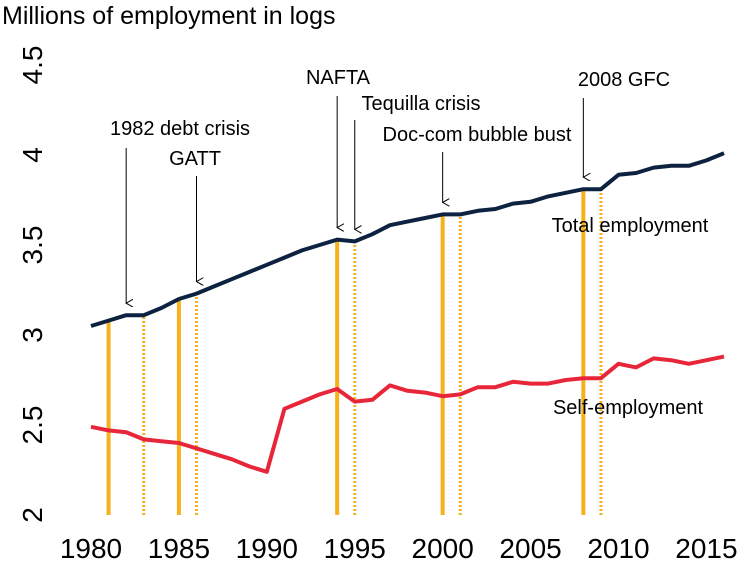 This screenshot has width=751, height=566. What do you see at coordinates (477, 135) in the screenshot?
I see `annotation: Doc-com bubble bust` at bounding box center [477, 135].